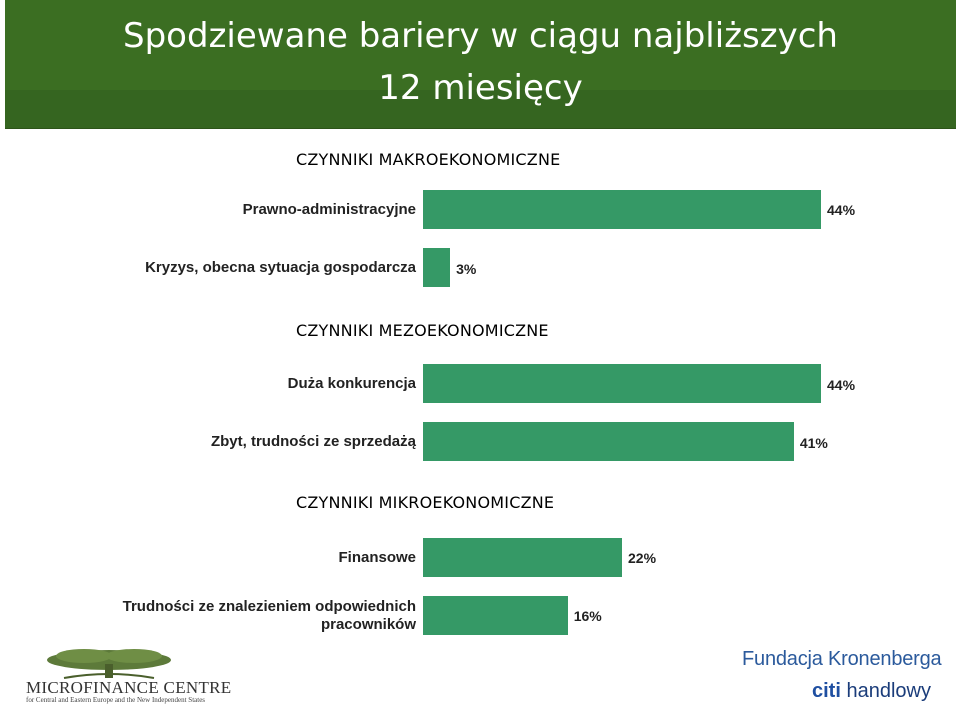  Describe the element at coordinates (377, 557) in the screenshot. I see `category-label: Finansowe` at that location.